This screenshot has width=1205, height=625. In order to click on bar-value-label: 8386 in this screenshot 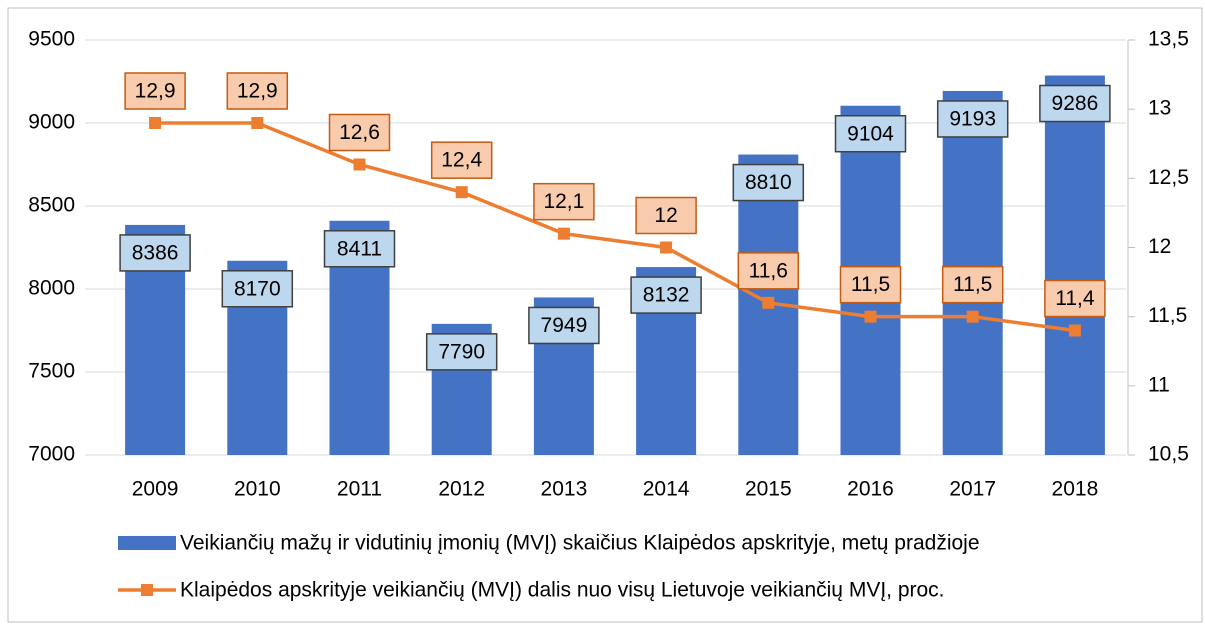, I will do `click(155, 252)`.